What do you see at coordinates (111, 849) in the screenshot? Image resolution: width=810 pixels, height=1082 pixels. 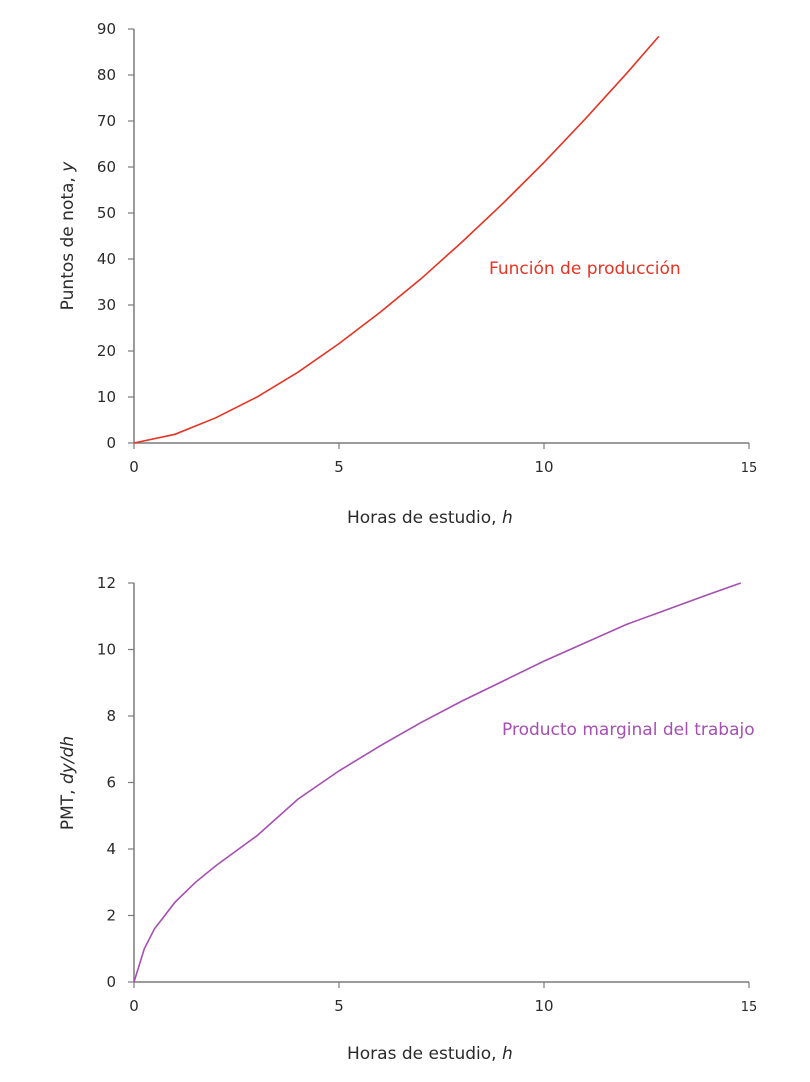 I see `y-tick-label: 4` at bounding box center [111, 849].